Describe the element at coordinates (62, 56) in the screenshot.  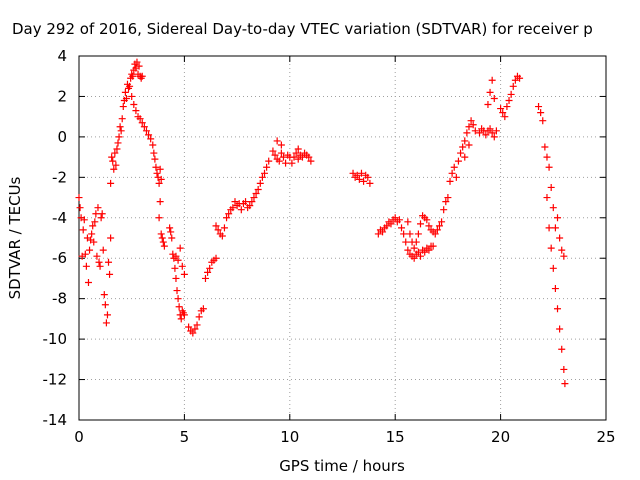
I see `y-tick-label: 4` at that location.